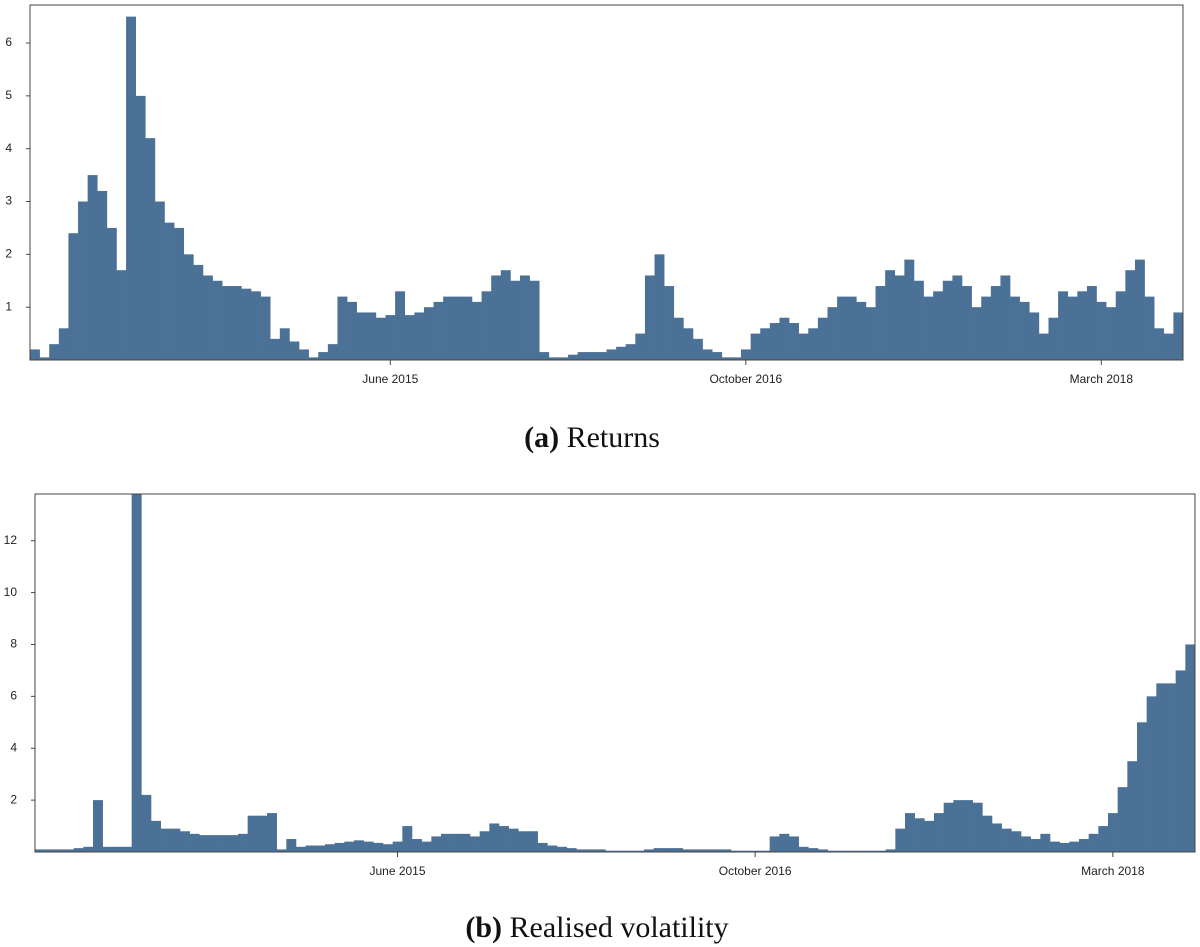 This screenshot has width=1200, height=947. What do you see at coordinates (11, 592) in the screenshot?
I see `y-tick-label: 10` at bounding box center [11, 592].